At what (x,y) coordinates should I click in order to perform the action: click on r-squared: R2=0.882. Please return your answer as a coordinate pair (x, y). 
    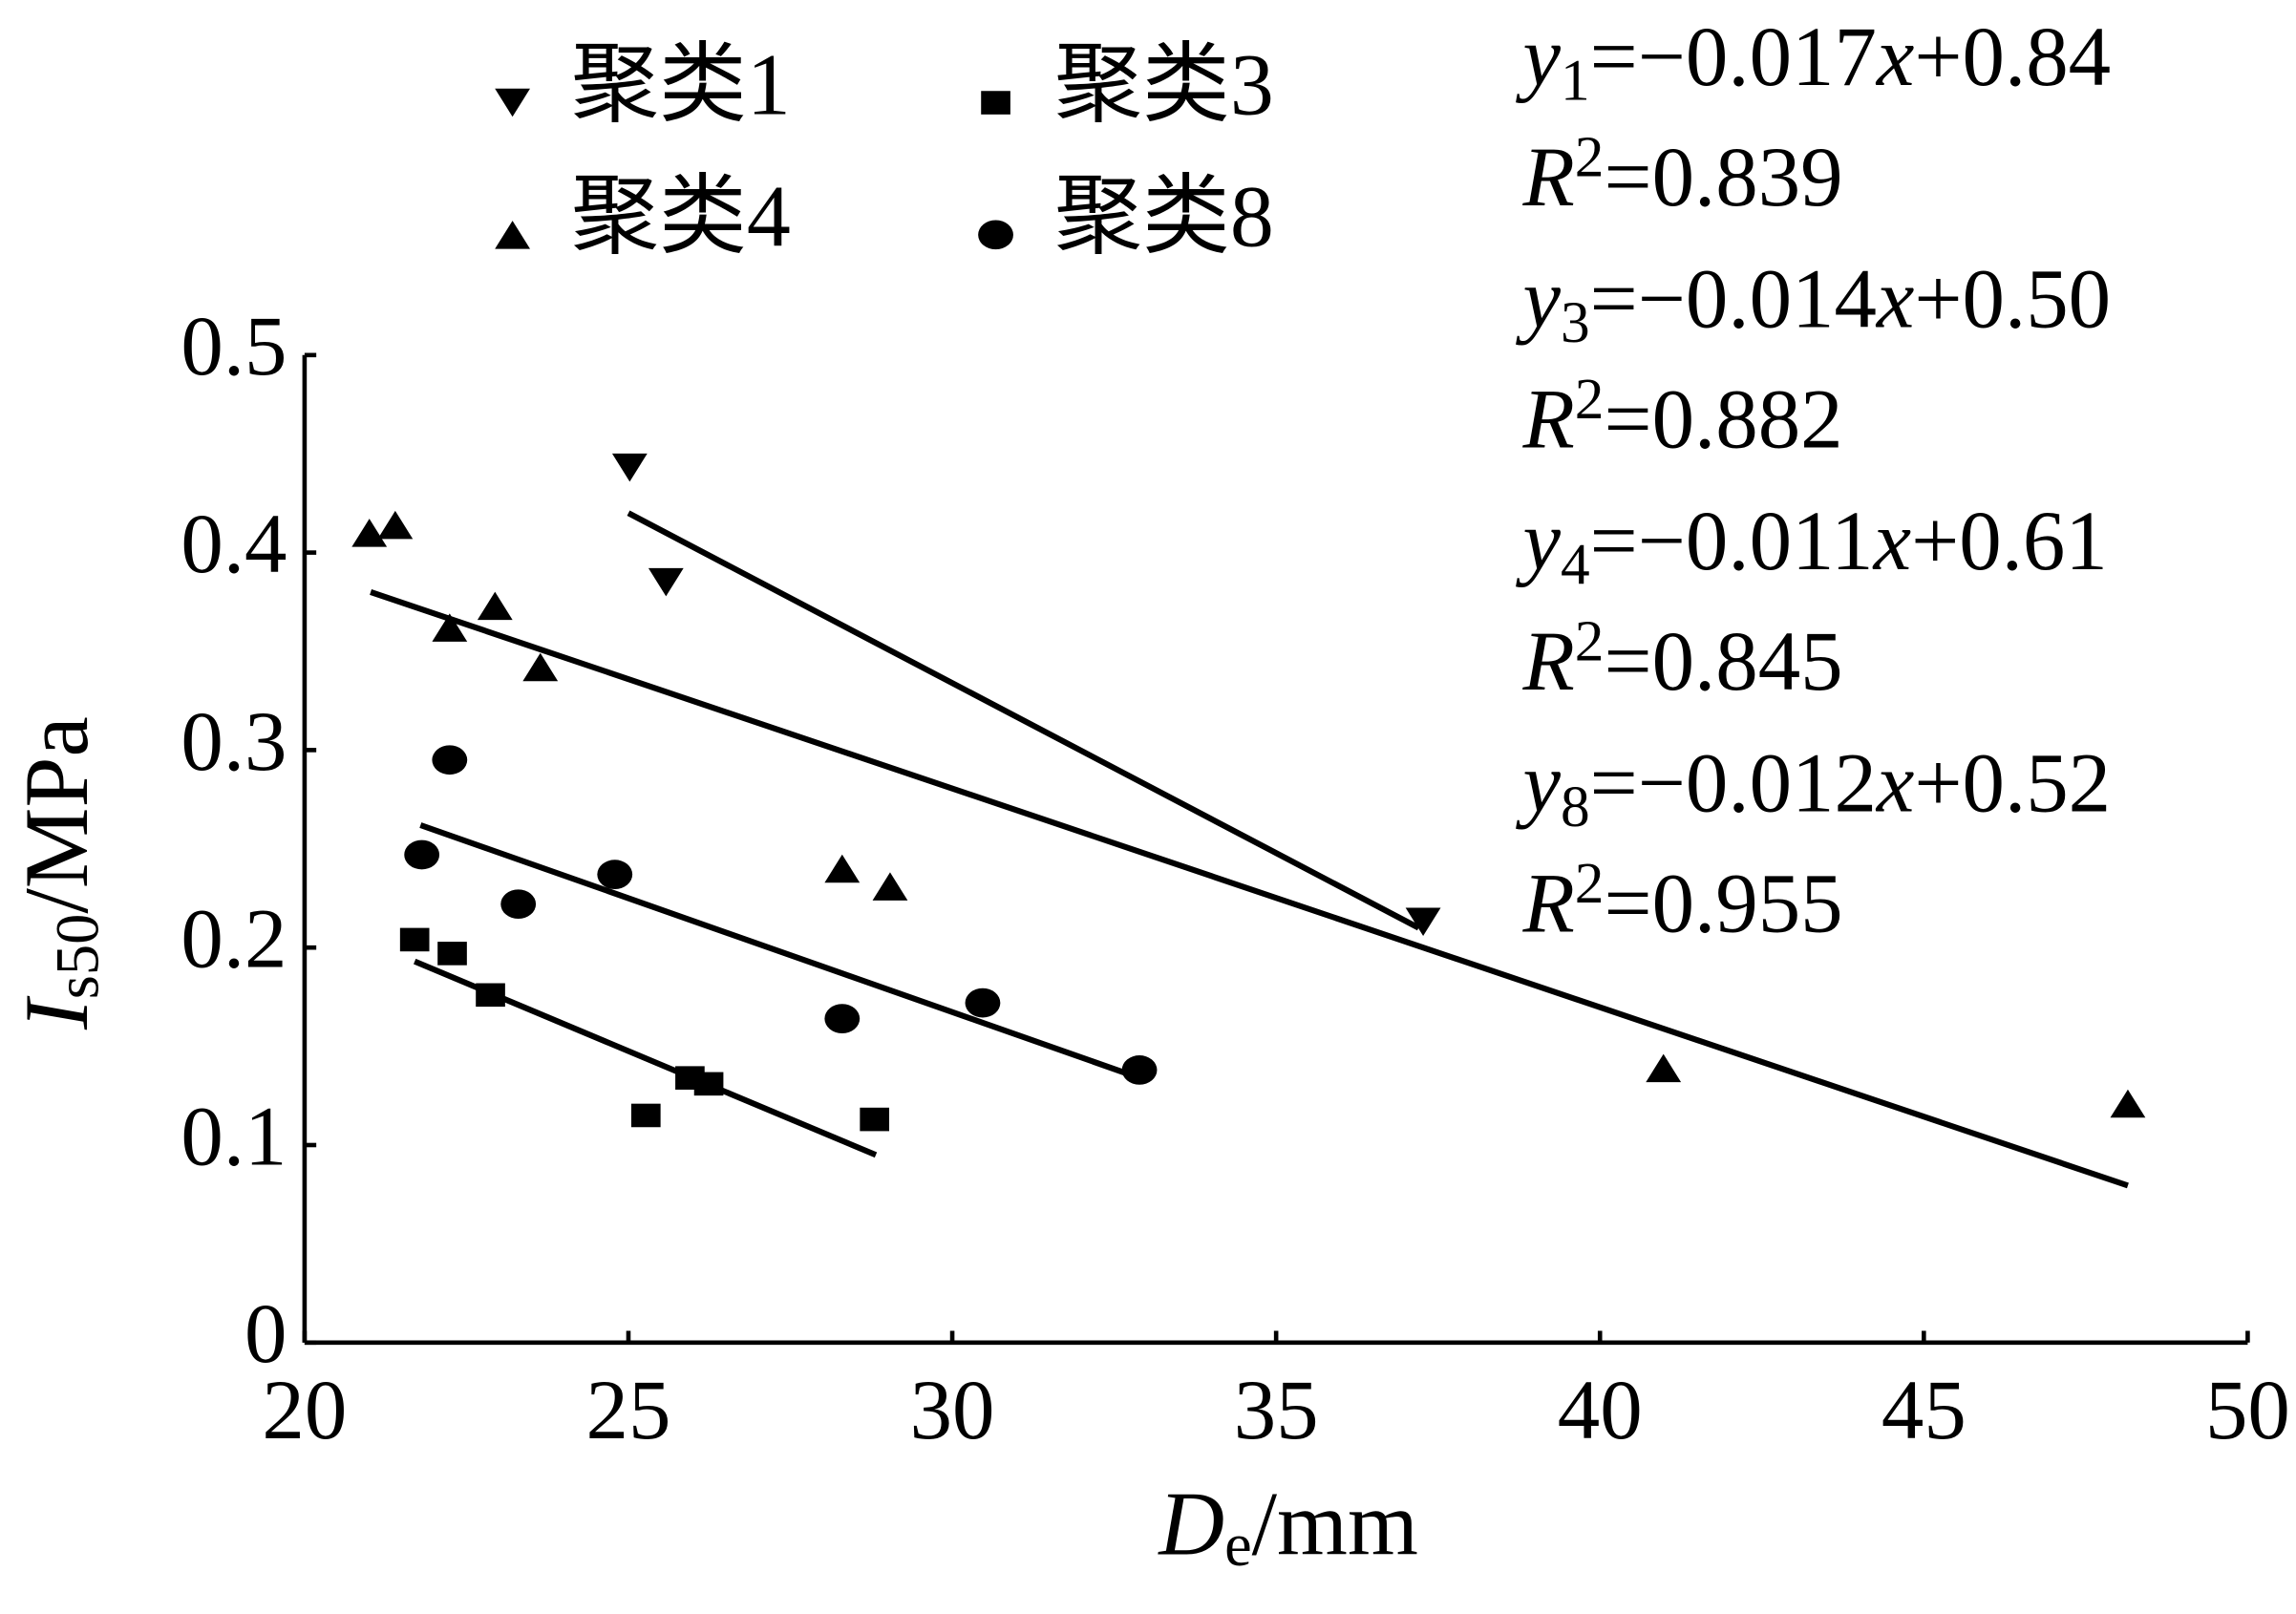
    Looking at the image, I should click on (1681, 417).